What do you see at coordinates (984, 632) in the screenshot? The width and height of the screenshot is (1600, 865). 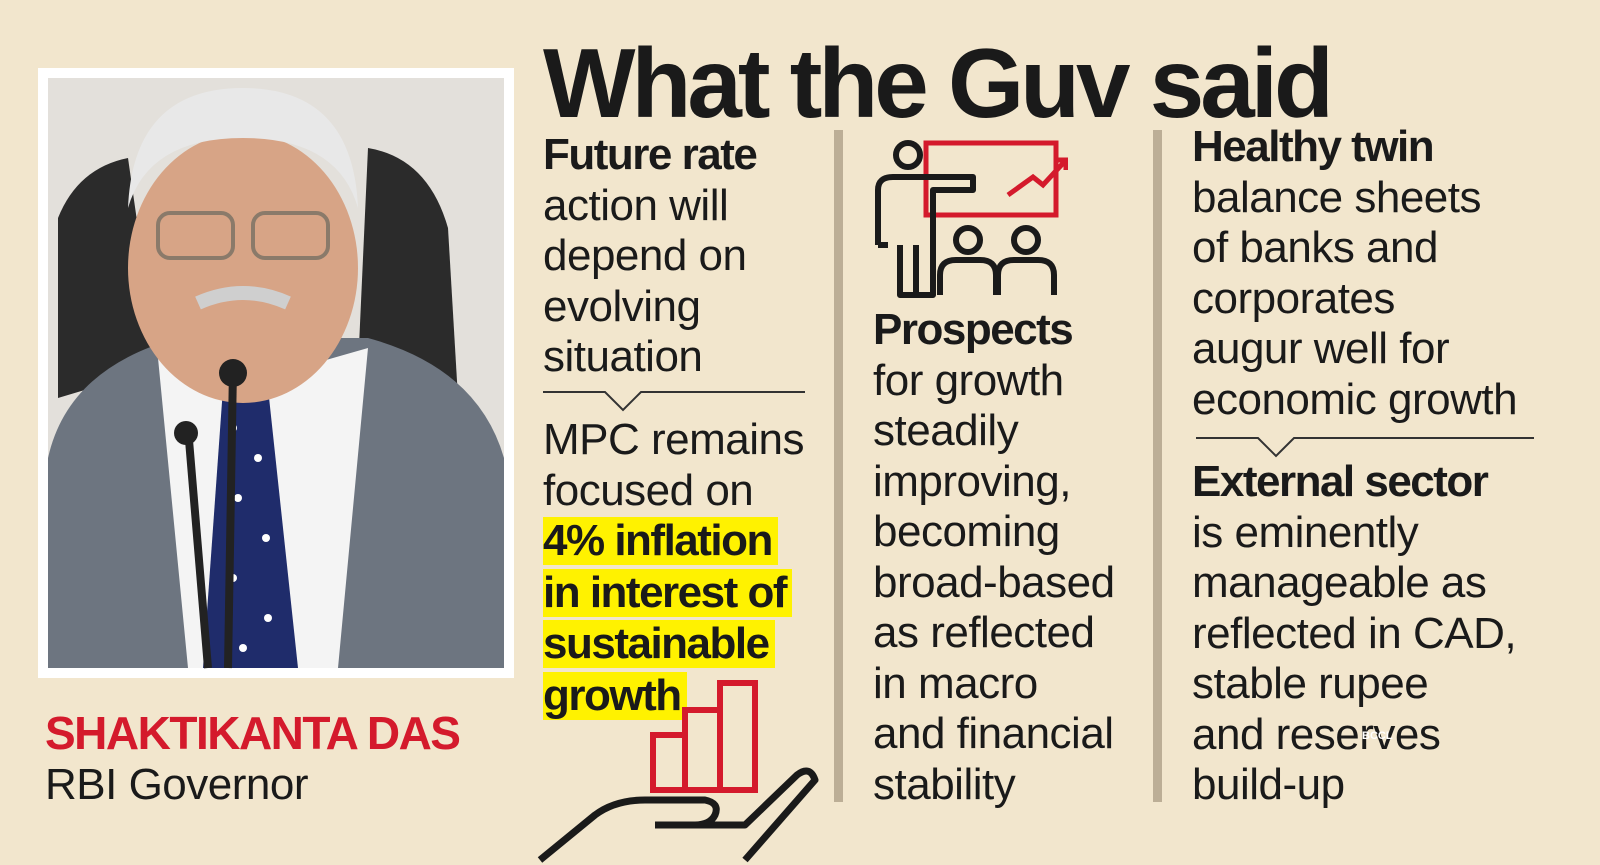 I see `text-line: as reflected` at bounding box center [984, 632].